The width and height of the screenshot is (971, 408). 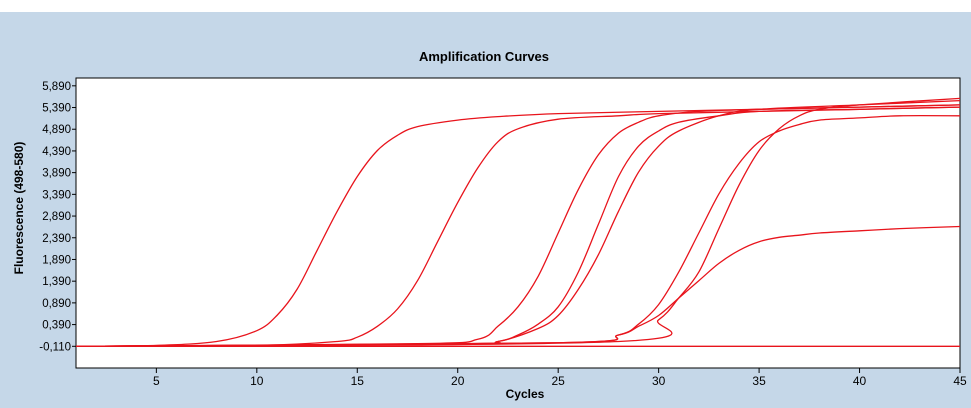 I want to click on y-tick-label: 0,890, so click(x=56, y=304).